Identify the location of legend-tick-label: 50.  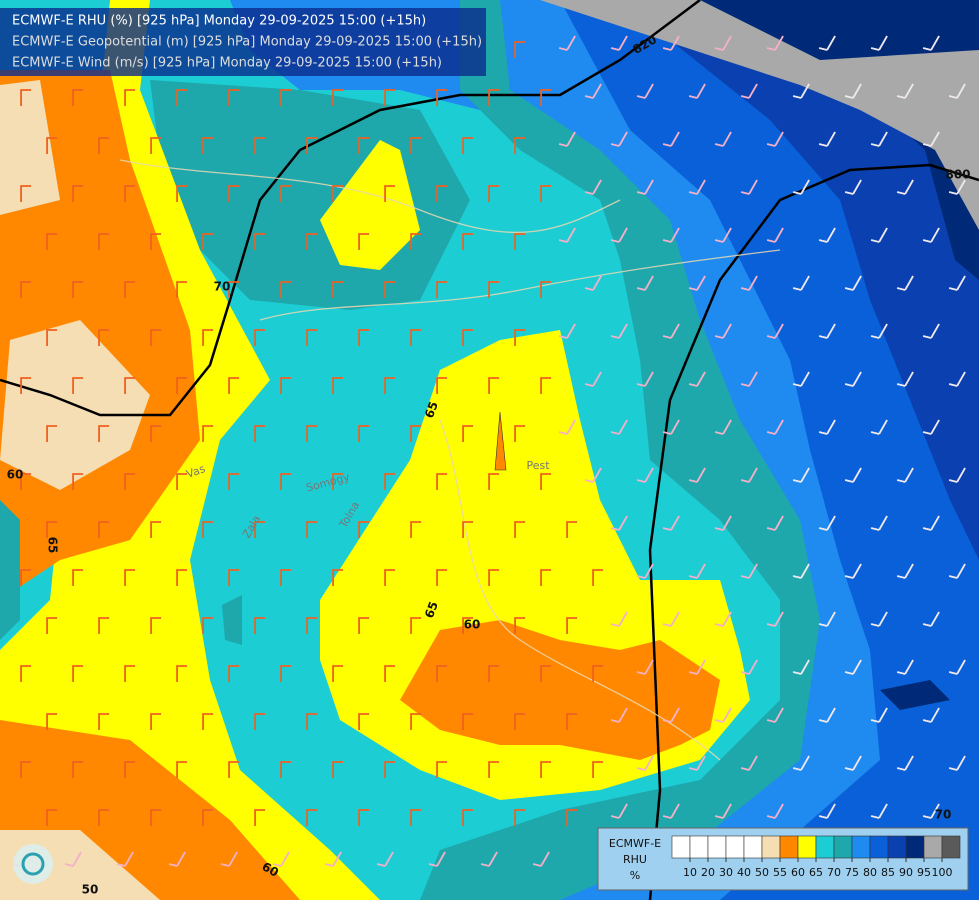
(762, 872).